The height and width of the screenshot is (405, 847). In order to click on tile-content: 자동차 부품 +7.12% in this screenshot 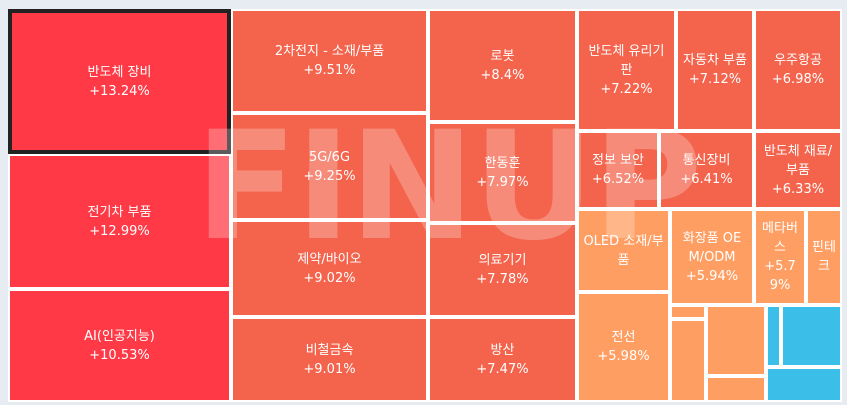, I will do `click(715, 70)`.